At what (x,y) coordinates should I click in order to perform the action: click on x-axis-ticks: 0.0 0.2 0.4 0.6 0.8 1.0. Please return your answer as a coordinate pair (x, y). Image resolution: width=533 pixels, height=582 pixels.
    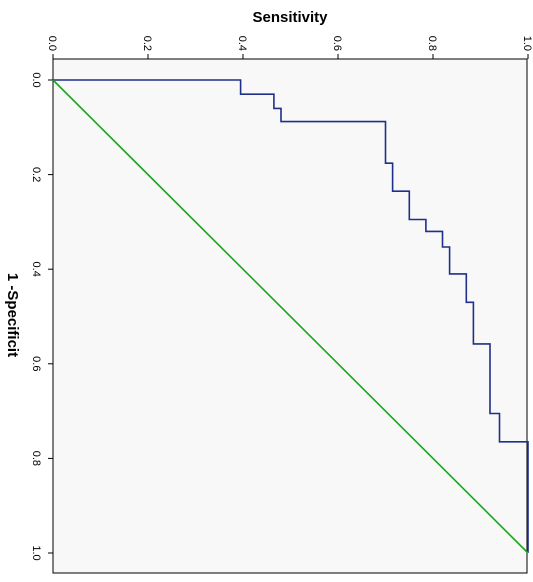
    Looking at the image, I should click on (289, 47).